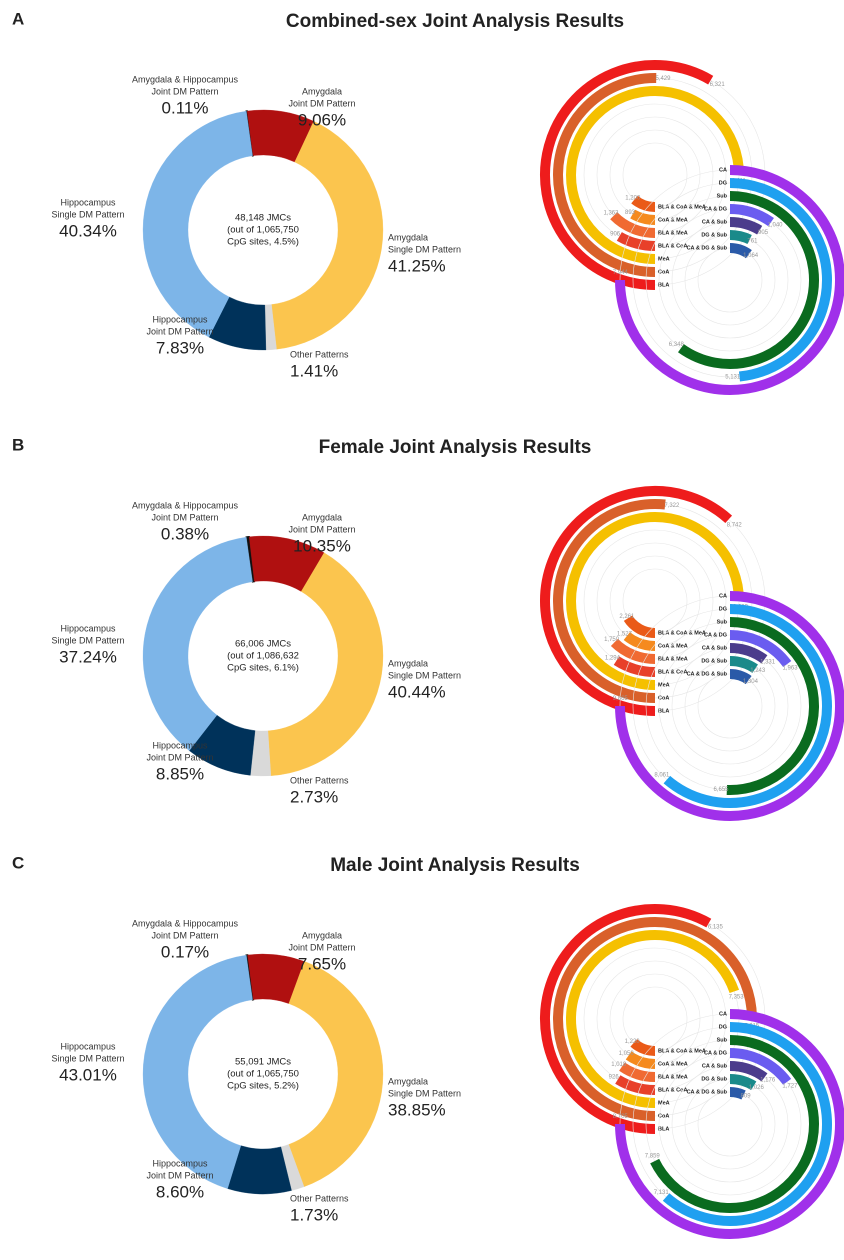  Describe the element at coordinates (751, 682) in the screenshot. I see `ring-value: 1,304` at that location.